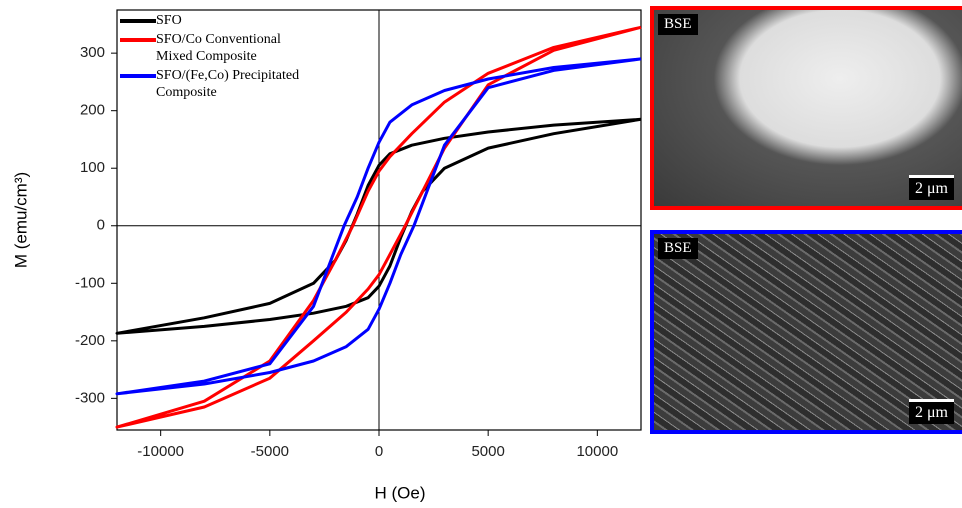 Image resolution: width=962 pixels, height=508 pixels. Describe the element at coordinates (92, 110) in the screenshot. I see `y-tick-label: 200` at that location.